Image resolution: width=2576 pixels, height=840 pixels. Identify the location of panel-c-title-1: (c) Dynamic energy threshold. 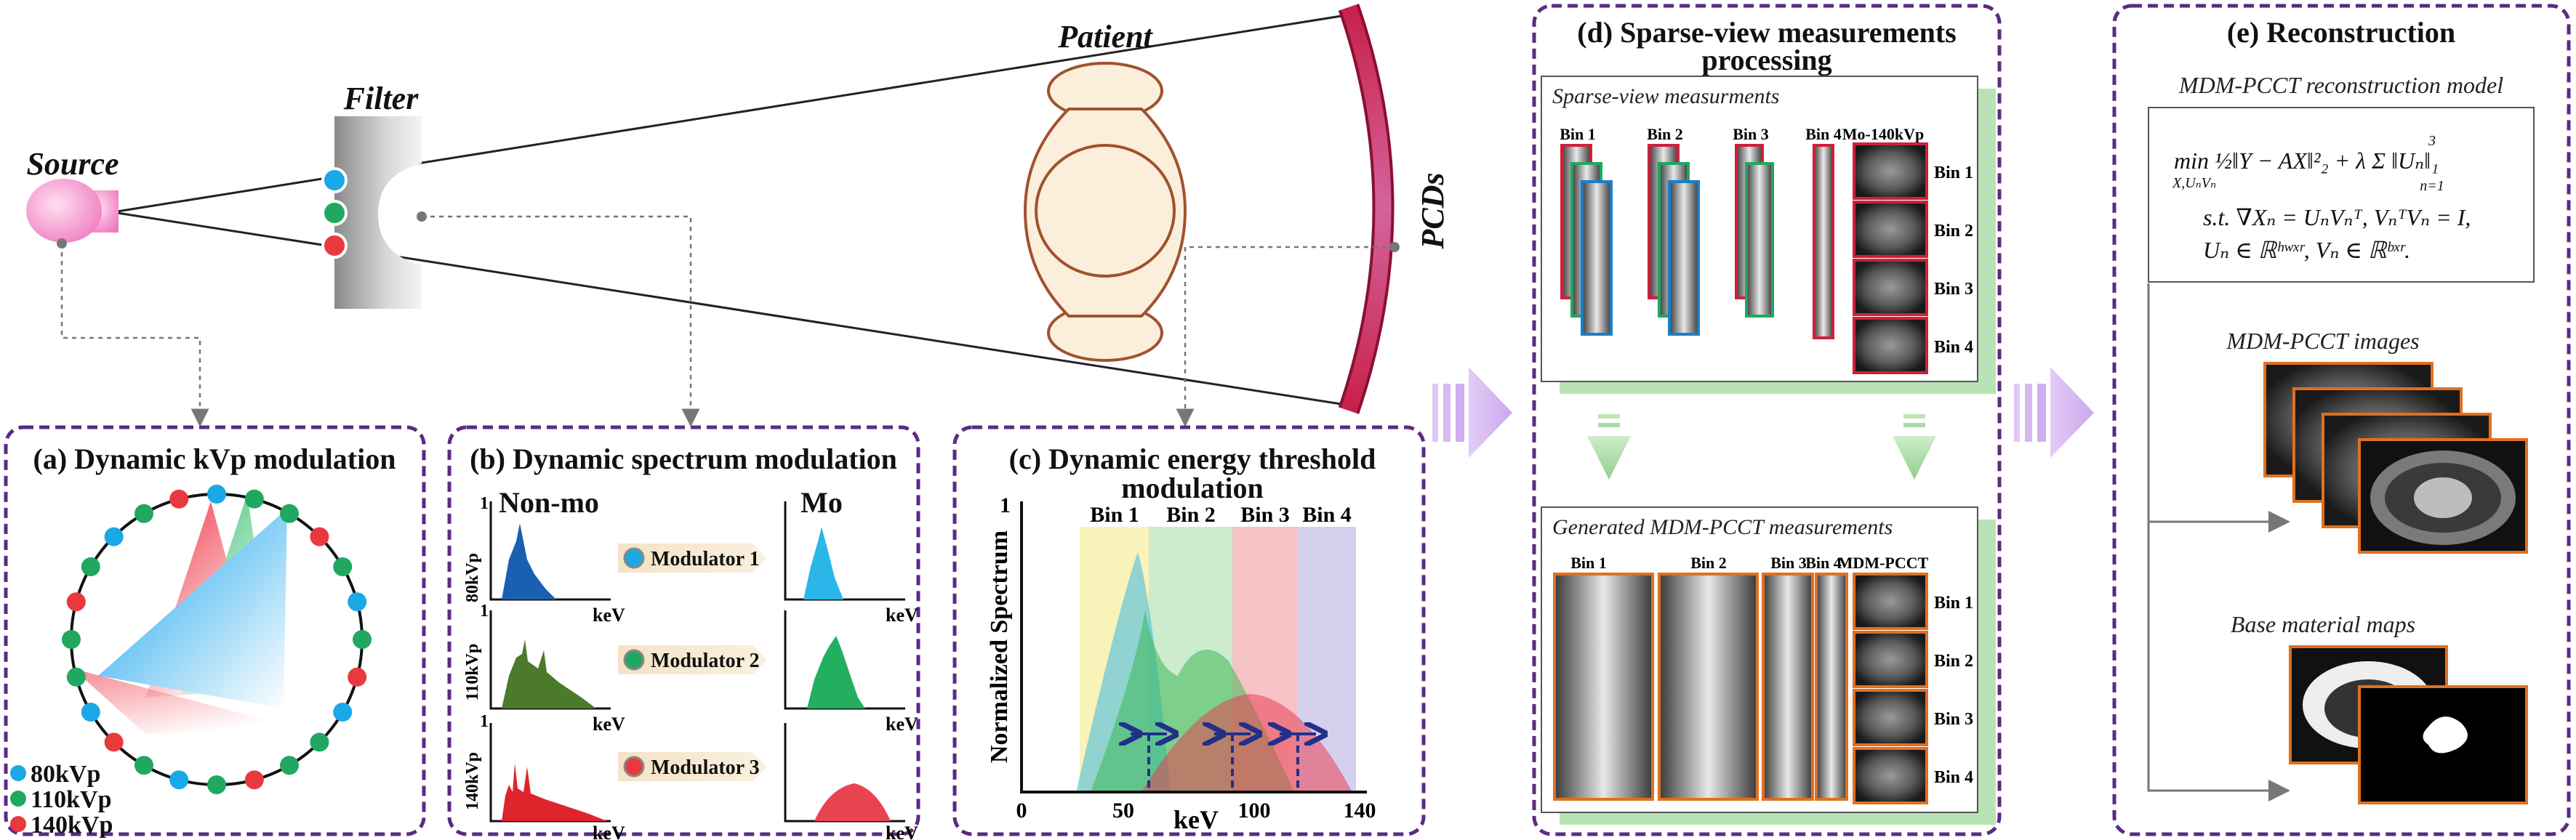
(1193, 459).